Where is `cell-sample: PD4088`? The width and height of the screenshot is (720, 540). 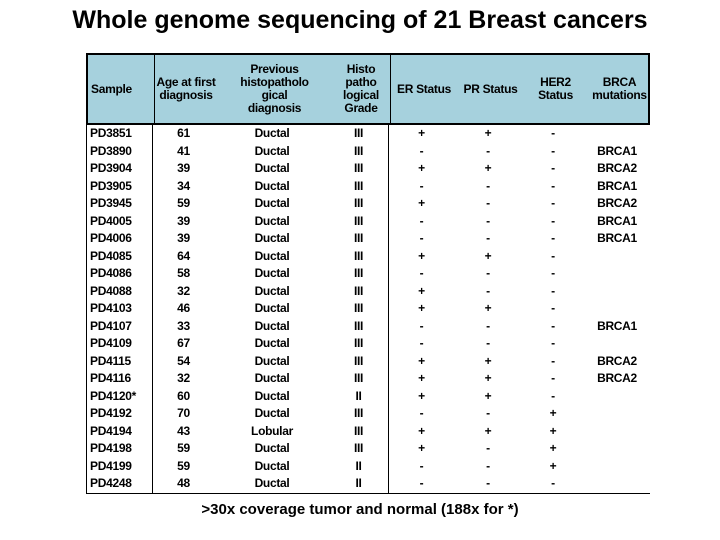
cell-sample: PD4088 is located at coordinates (111, 290).